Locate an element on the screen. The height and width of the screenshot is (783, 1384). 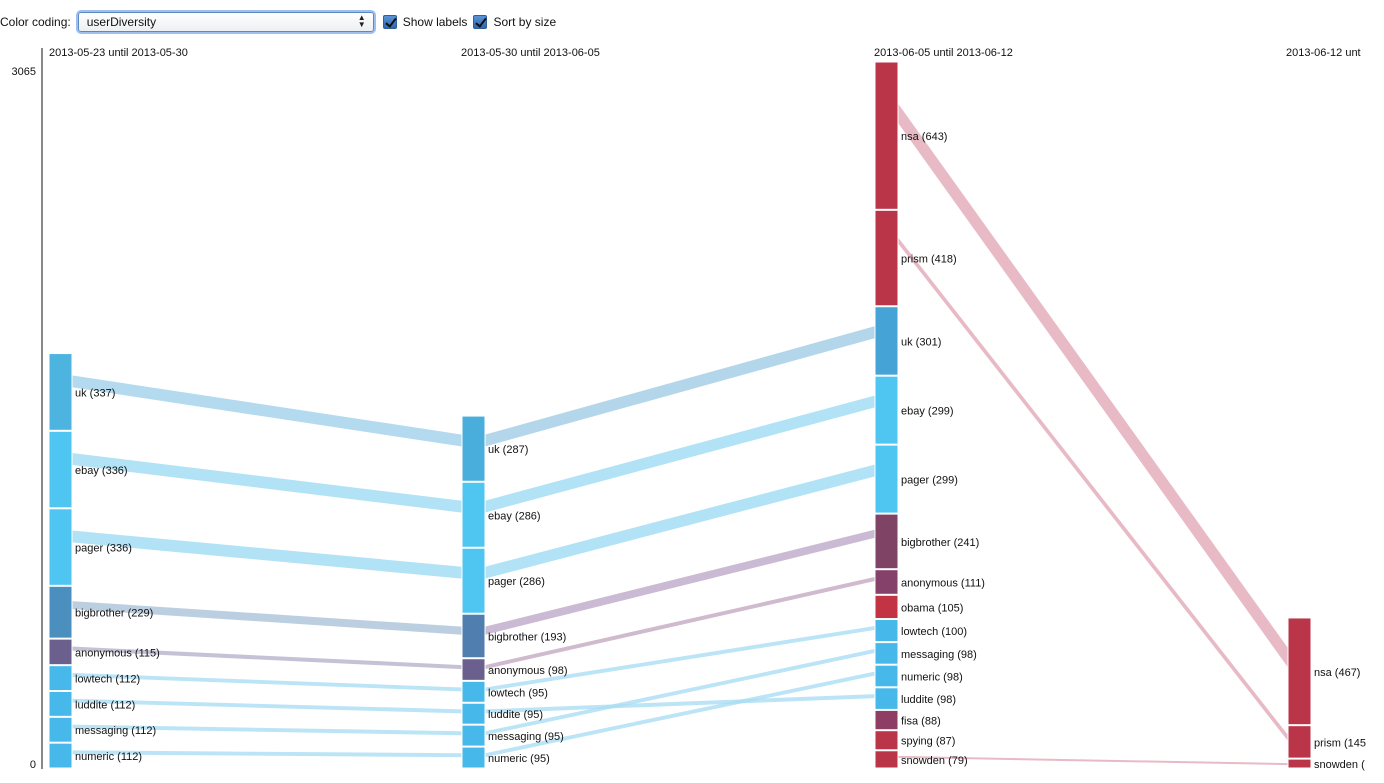
topic-label-anonymous: anonymous (98) is located at coordinates (528, 671).